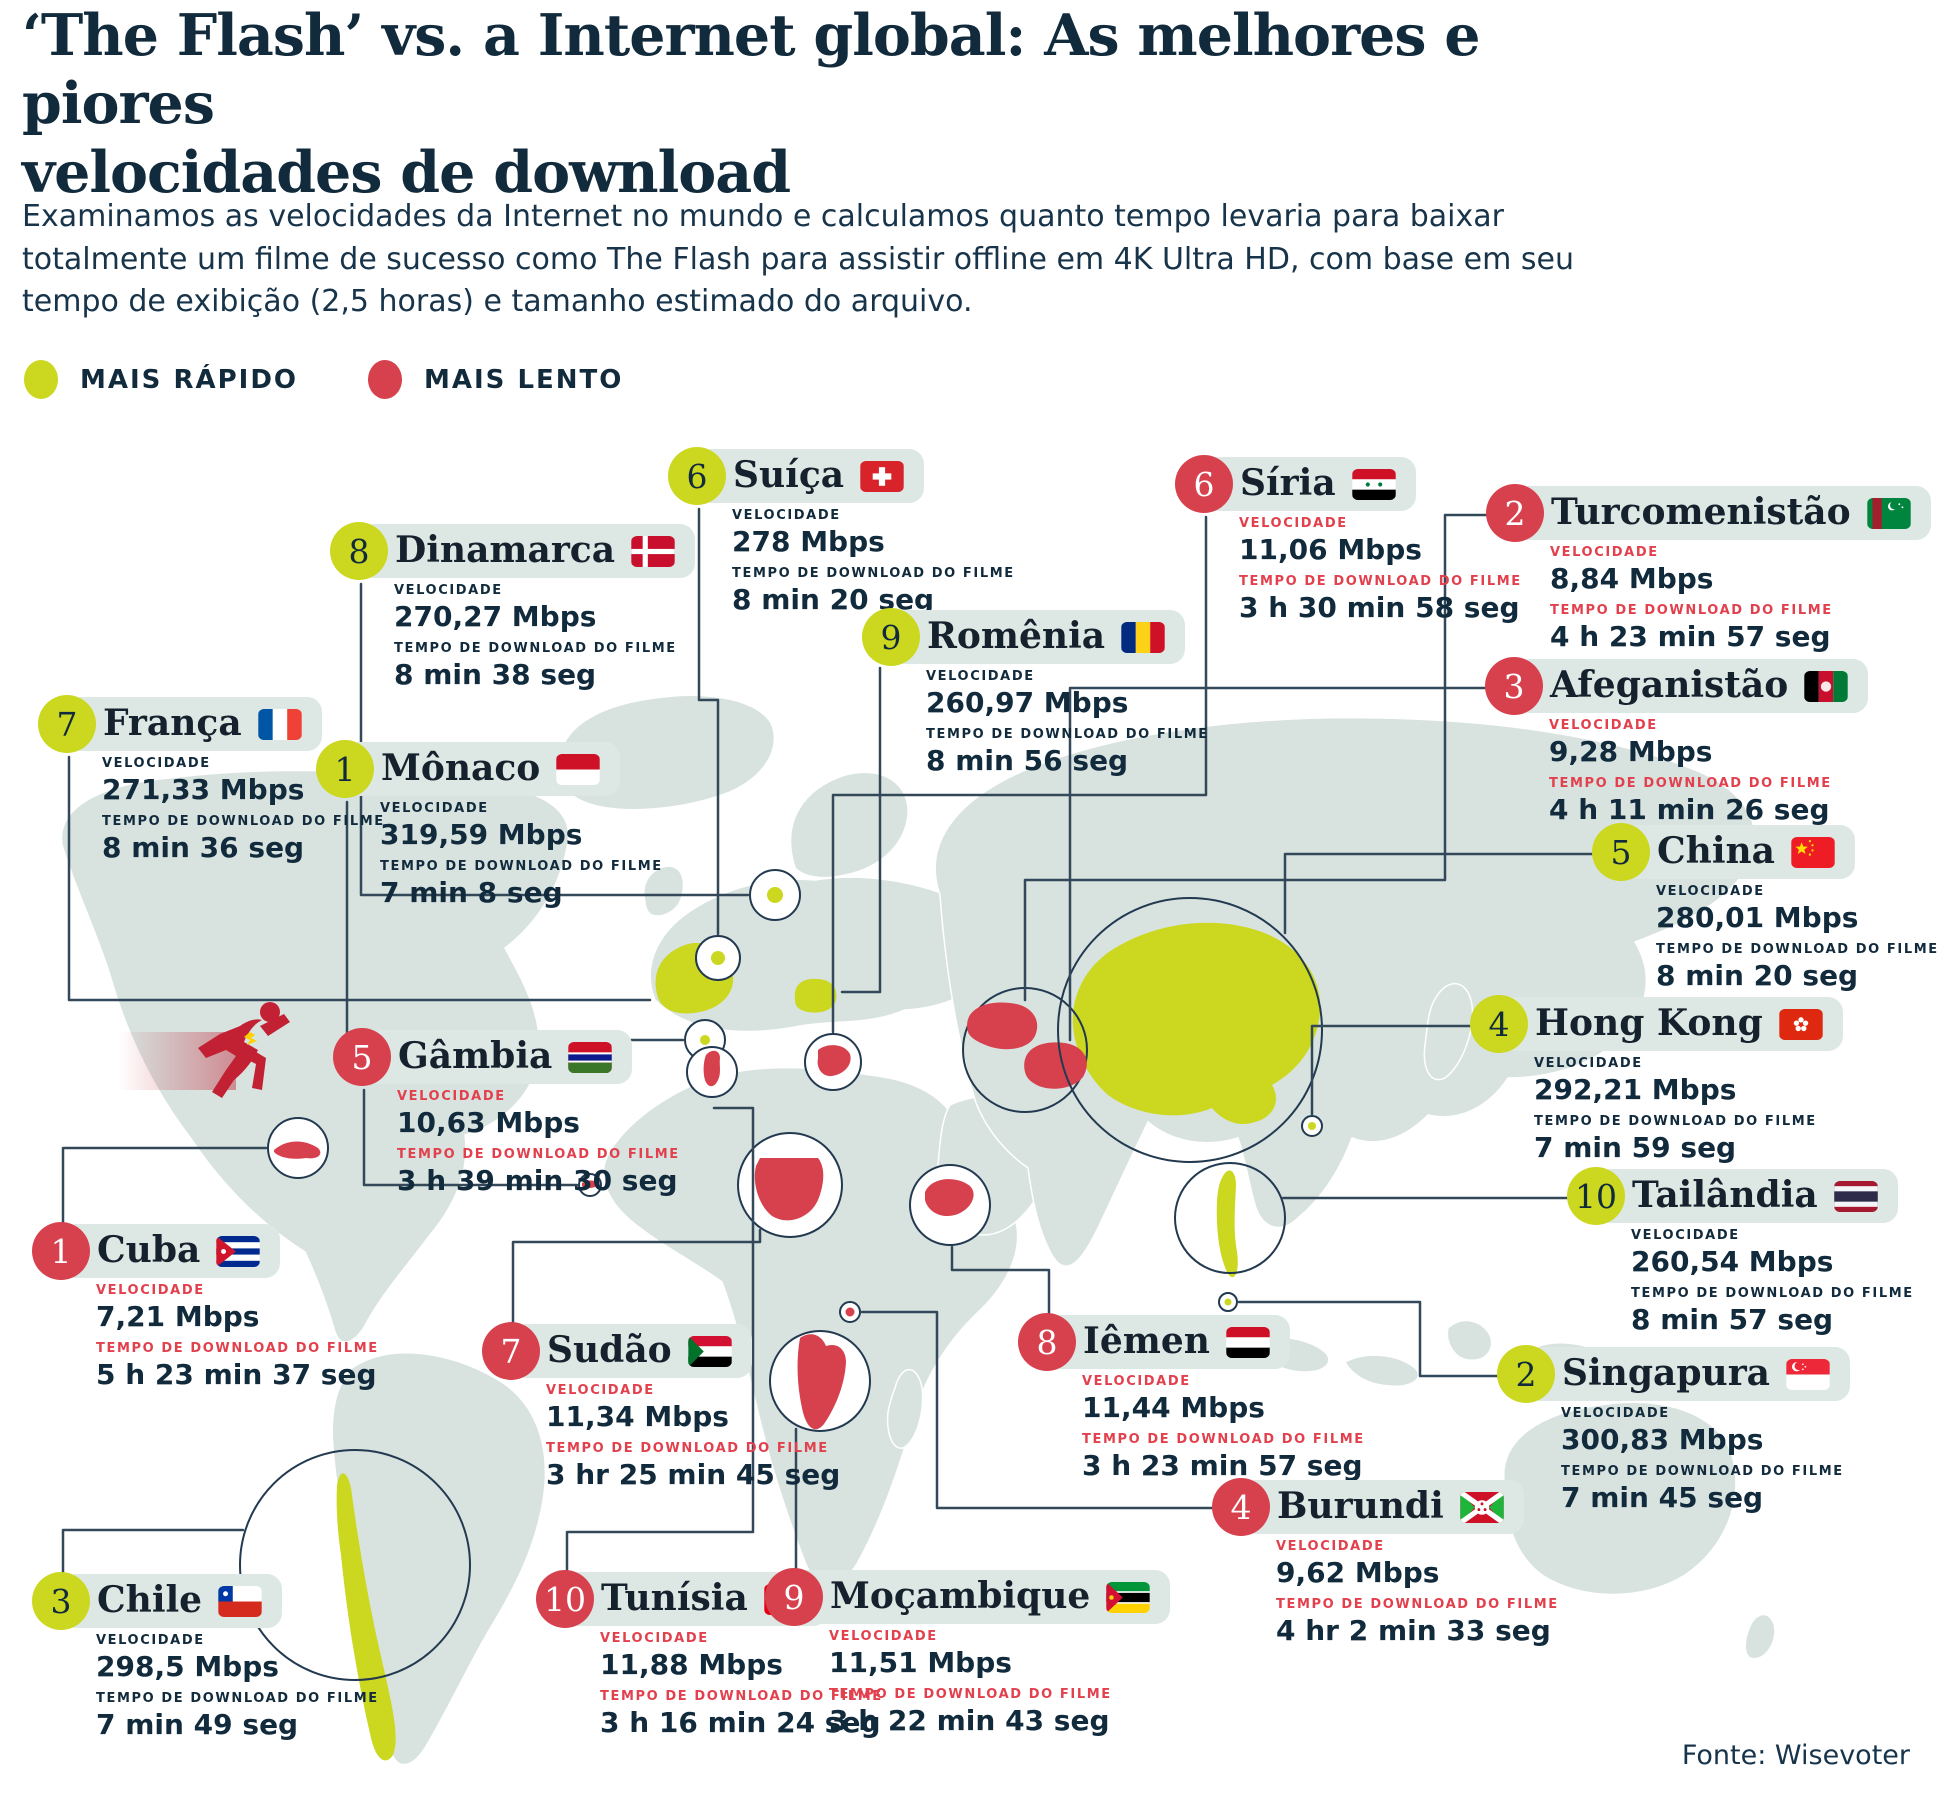 The image size is (1940, 1795). What do you see at coordinates (1813, 852) in the screenshot?
I see `flag-china-icon` at bounding box center [1813, 852].